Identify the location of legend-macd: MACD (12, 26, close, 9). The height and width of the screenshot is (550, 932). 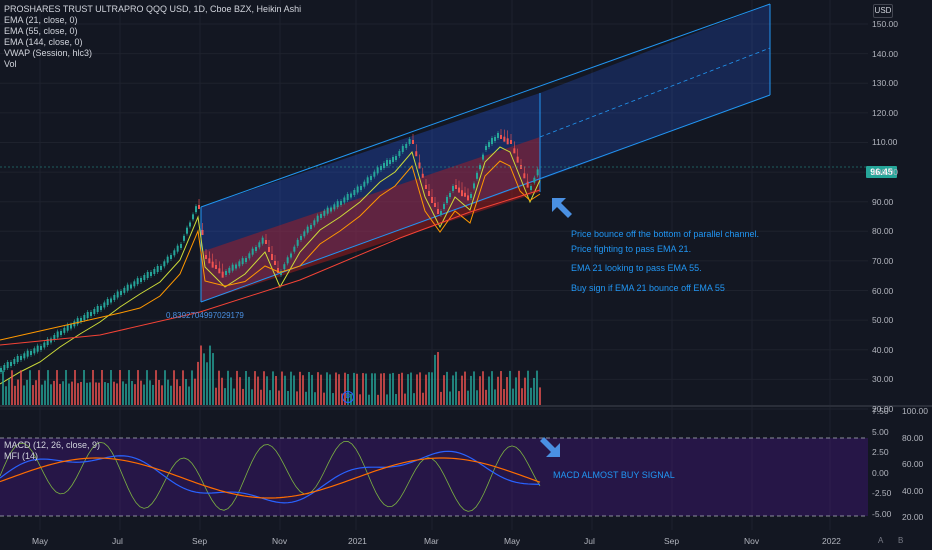
(52, 445).